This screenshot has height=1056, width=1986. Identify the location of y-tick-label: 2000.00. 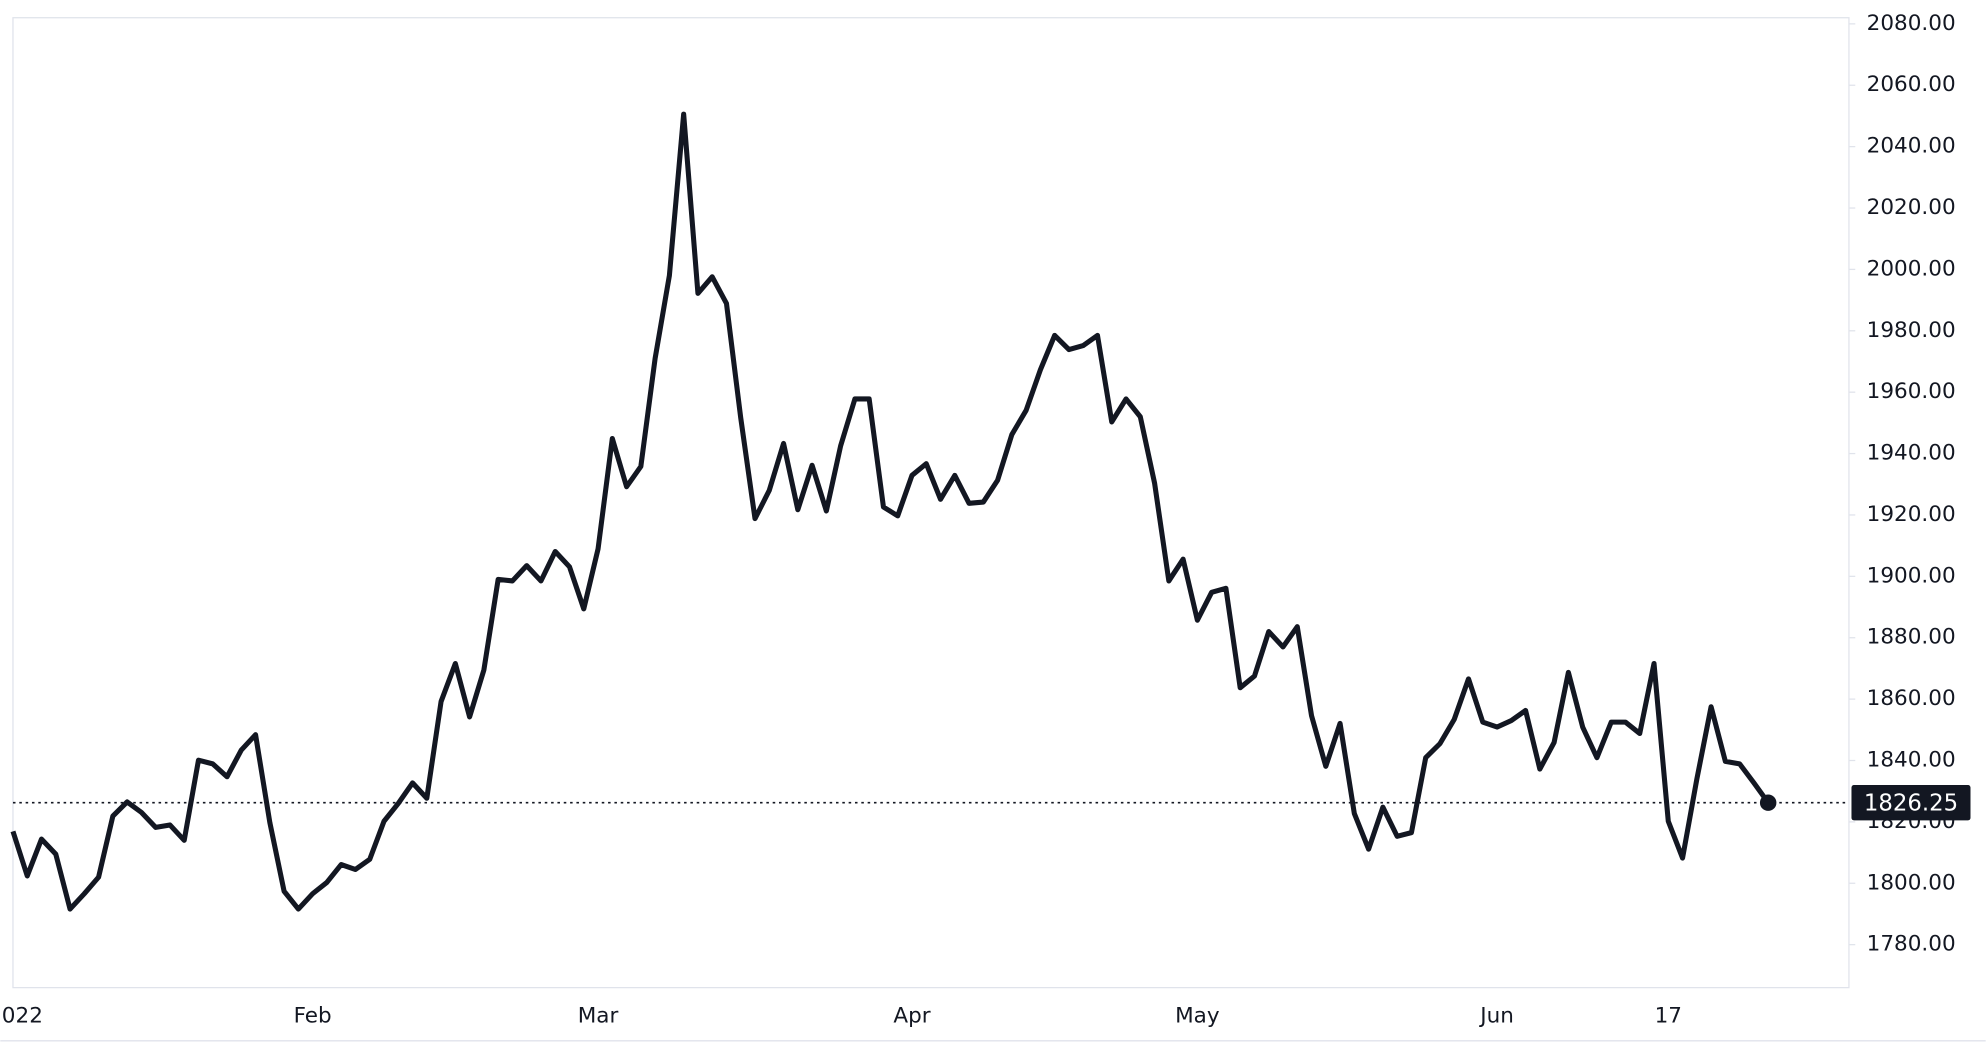
(1911, 268).